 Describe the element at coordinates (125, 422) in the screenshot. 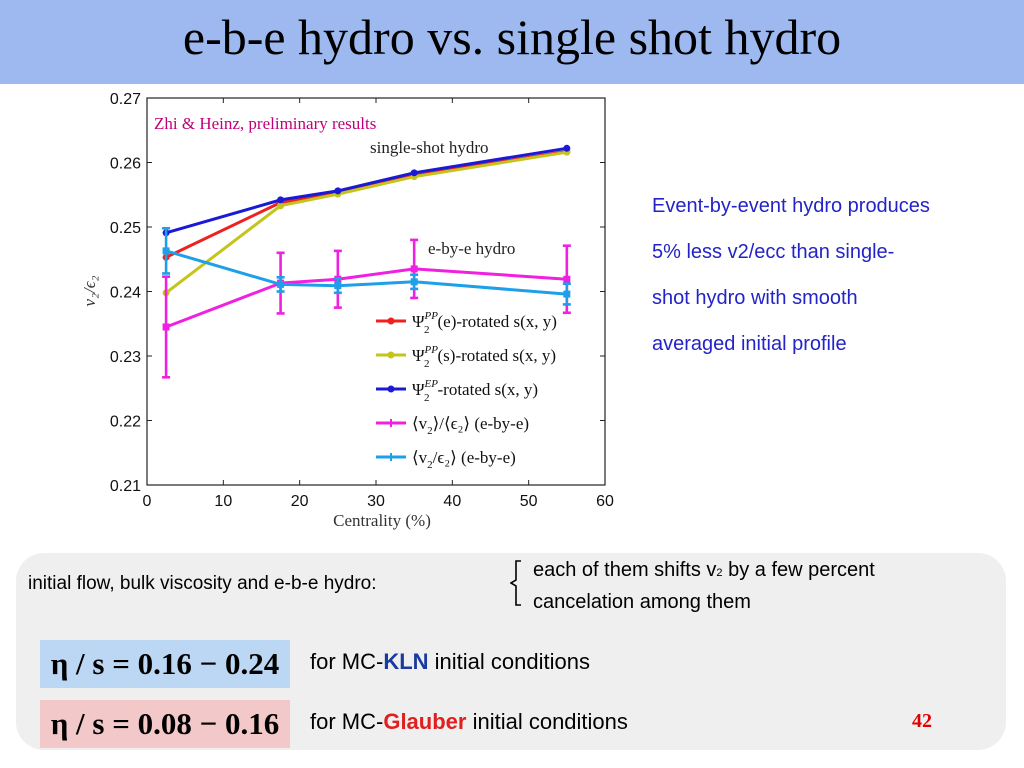

I see `y-tick-label: 0.22` at that location.